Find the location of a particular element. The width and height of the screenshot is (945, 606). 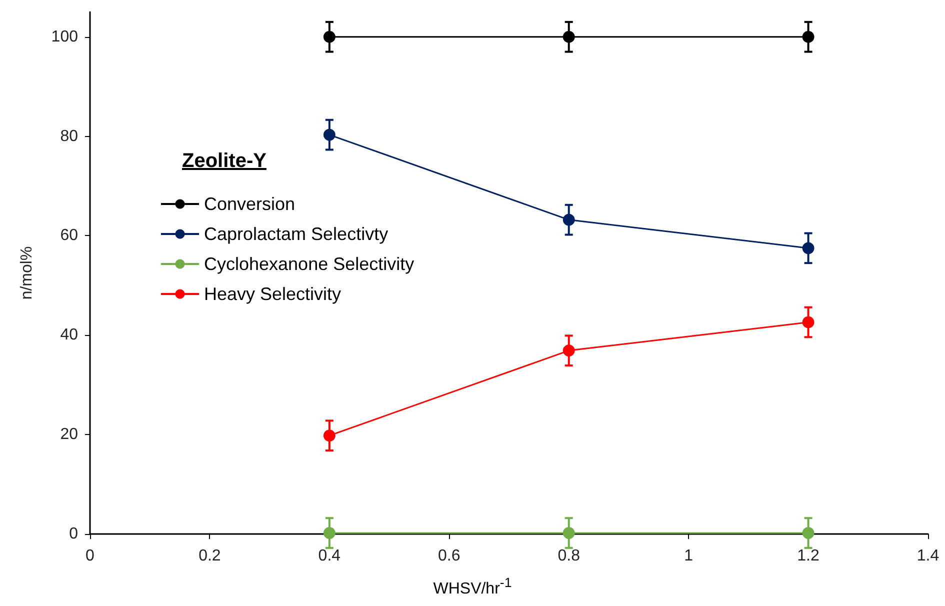

y-tick-label: 80 is located at coordinates (69, 136).